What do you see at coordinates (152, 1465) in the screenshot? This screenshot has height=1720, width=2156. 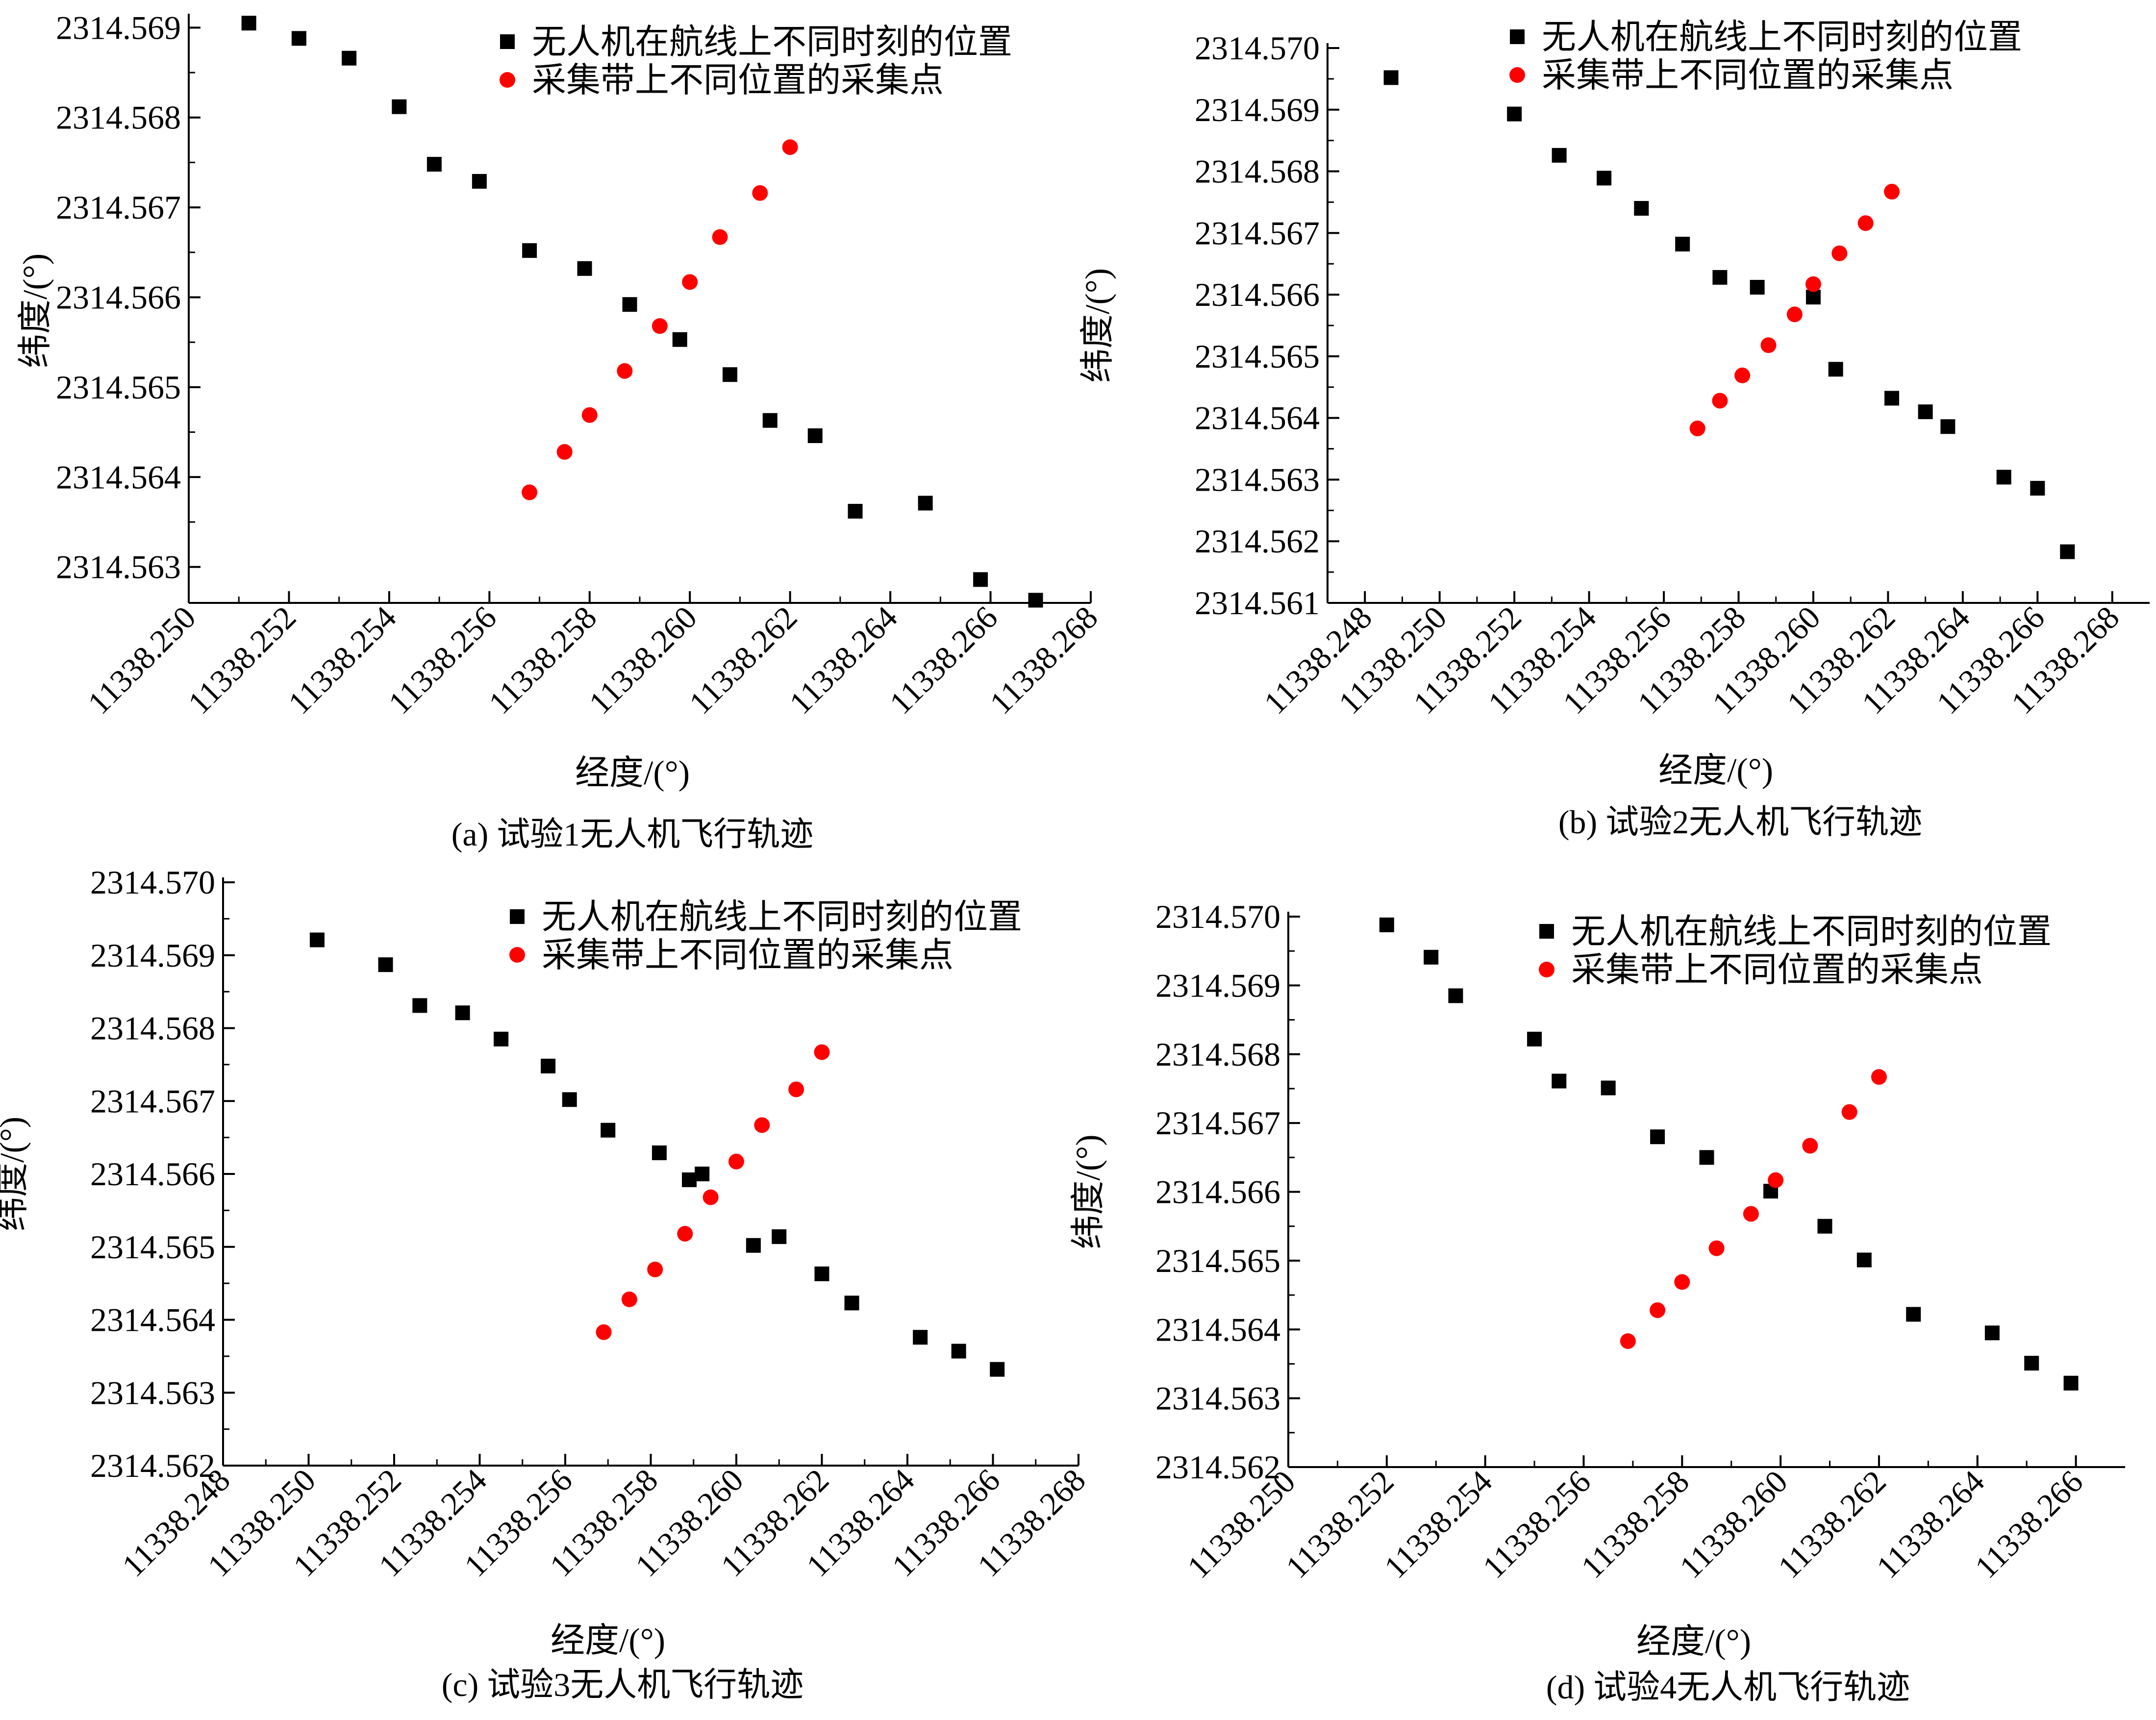 I see `y-tick-label: 2314.562` at bounding box center [152, 1465].